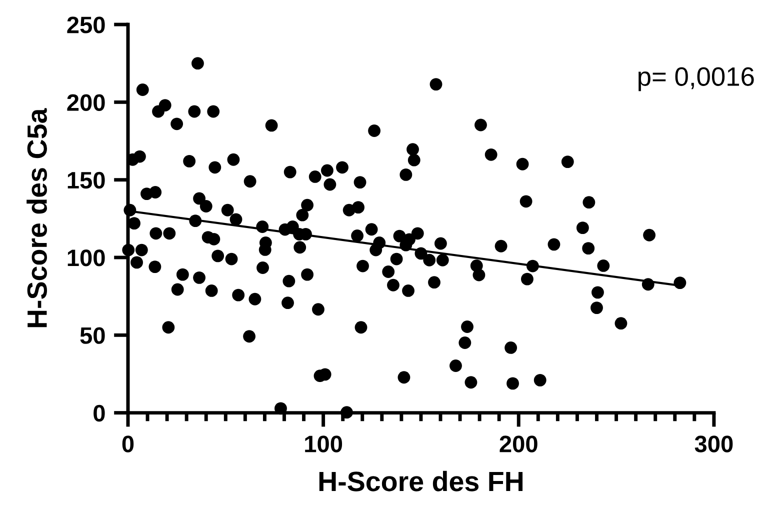 The height and width of the screenshot is (516, 771). What do you see at coordinates (713, 444) in the screenshot?
I see `x-tick-label: 300` at bounding box center [713, 444].